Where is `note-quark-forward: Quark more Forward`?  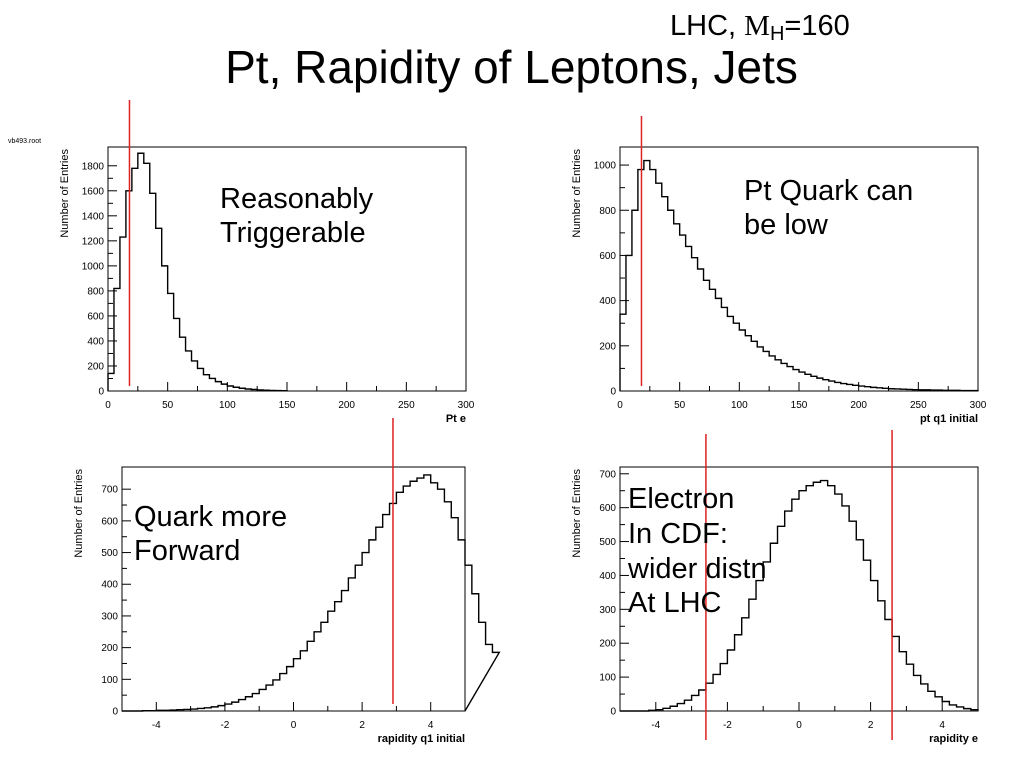 note-quark-forward: Quark more Forward is located at coordinates (210, 534).